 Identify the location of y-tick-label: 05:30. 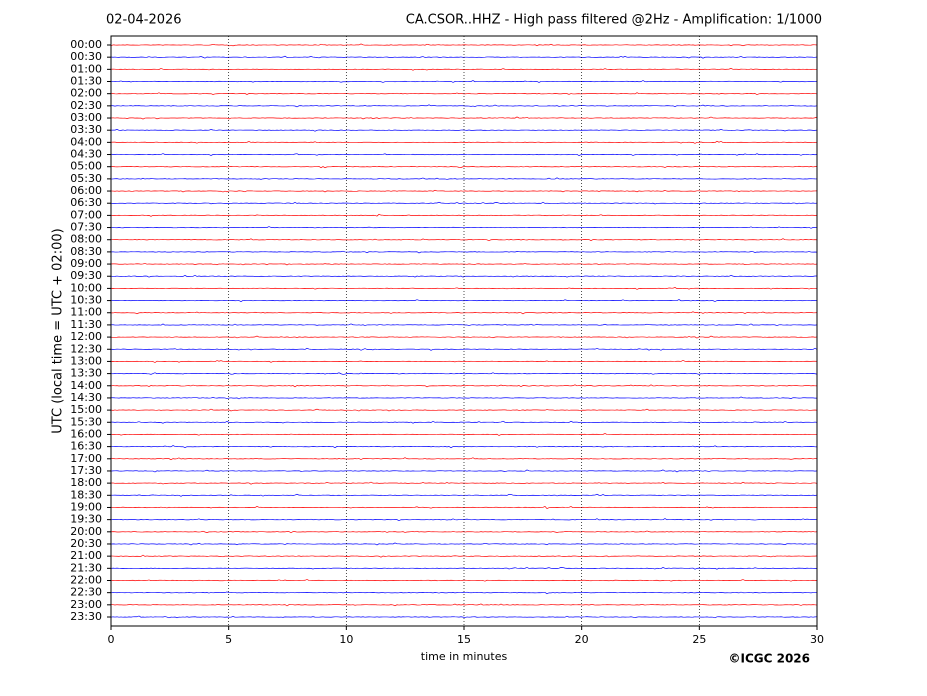
(86, 178).